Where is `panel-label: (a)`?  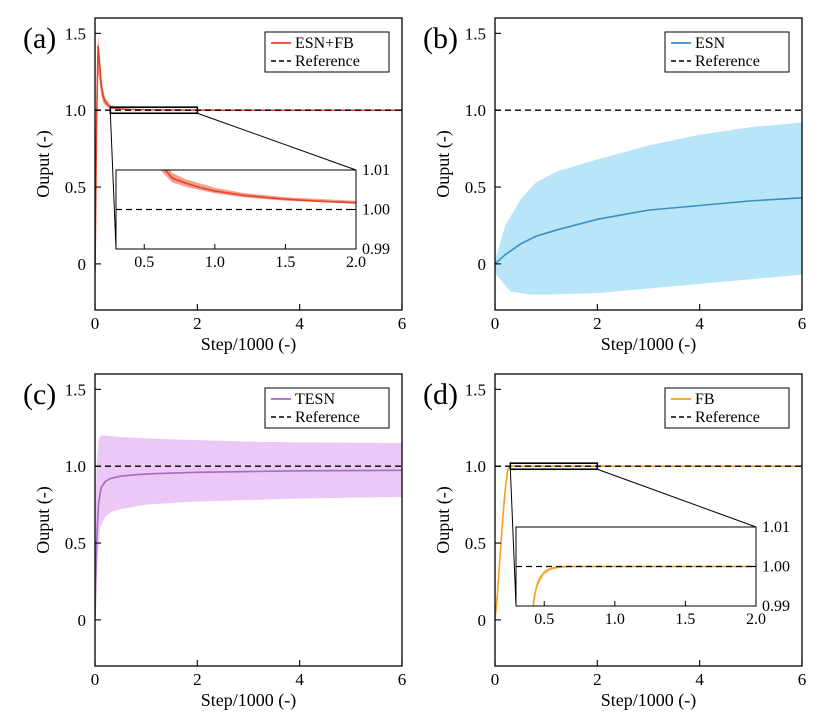
panel-label: (a) is located at coordinates (39, 38).